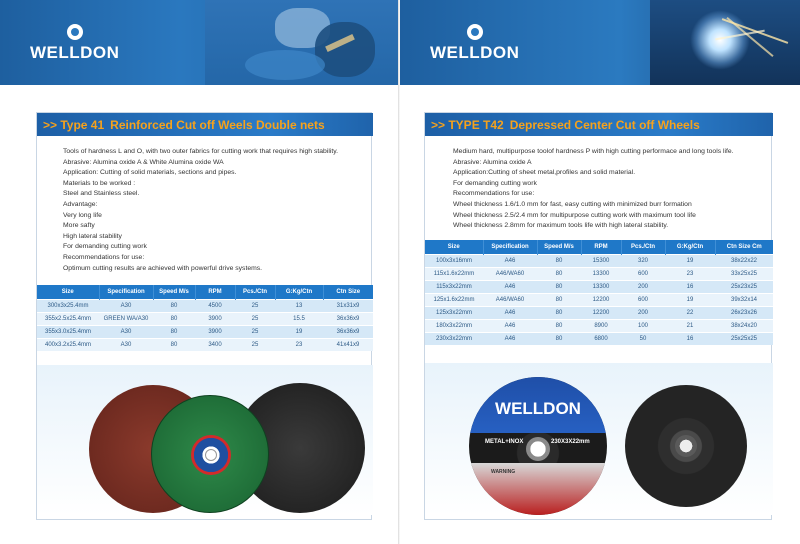 This screenshot has height=544, width=800. Describe the element at coordinates (299, 305) in the screenshot. I see `cell: 13` at that location.